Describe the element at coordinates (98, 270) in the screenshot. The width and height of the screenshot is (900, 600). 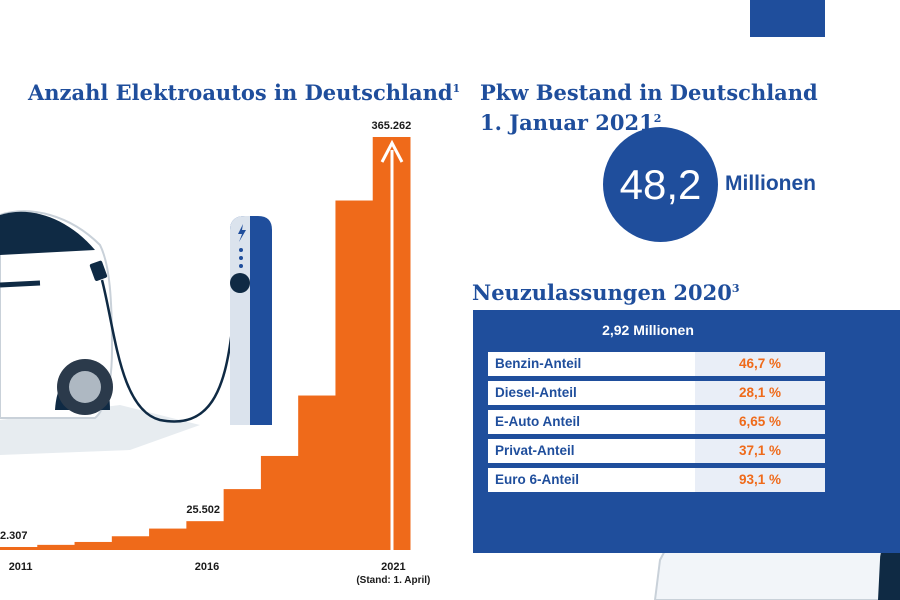
I see `charging-plug` at that location.